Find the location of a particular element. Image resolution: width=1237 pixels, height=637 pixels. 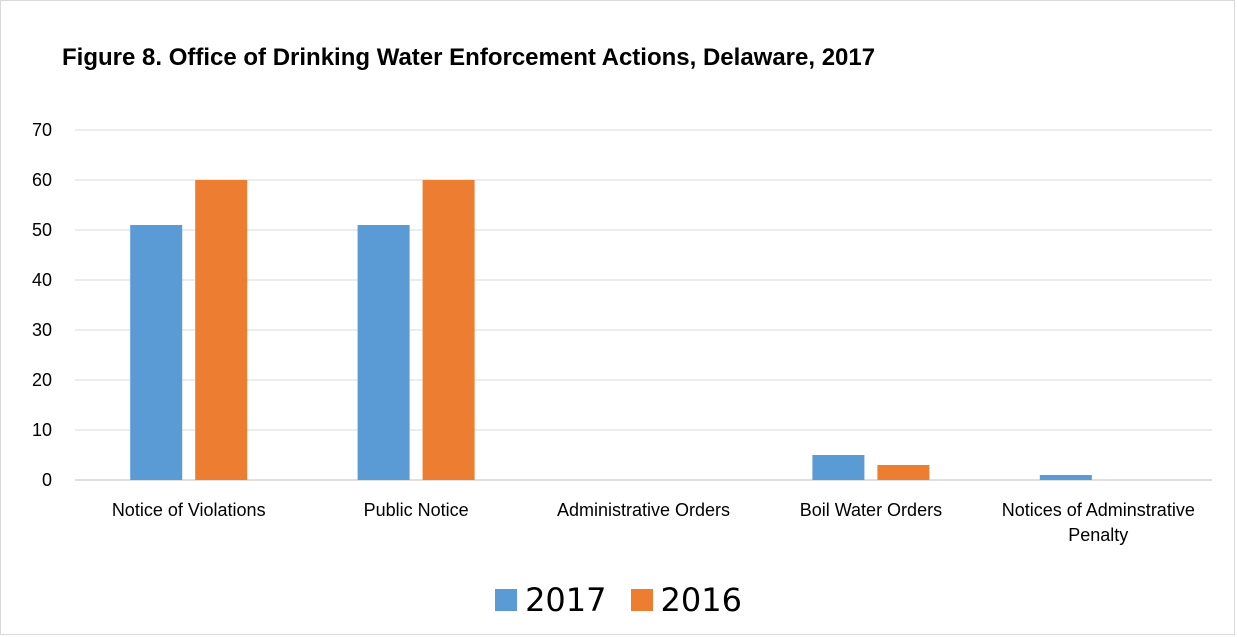

y-tick-label: 50 is located at coordinates (42, 230).